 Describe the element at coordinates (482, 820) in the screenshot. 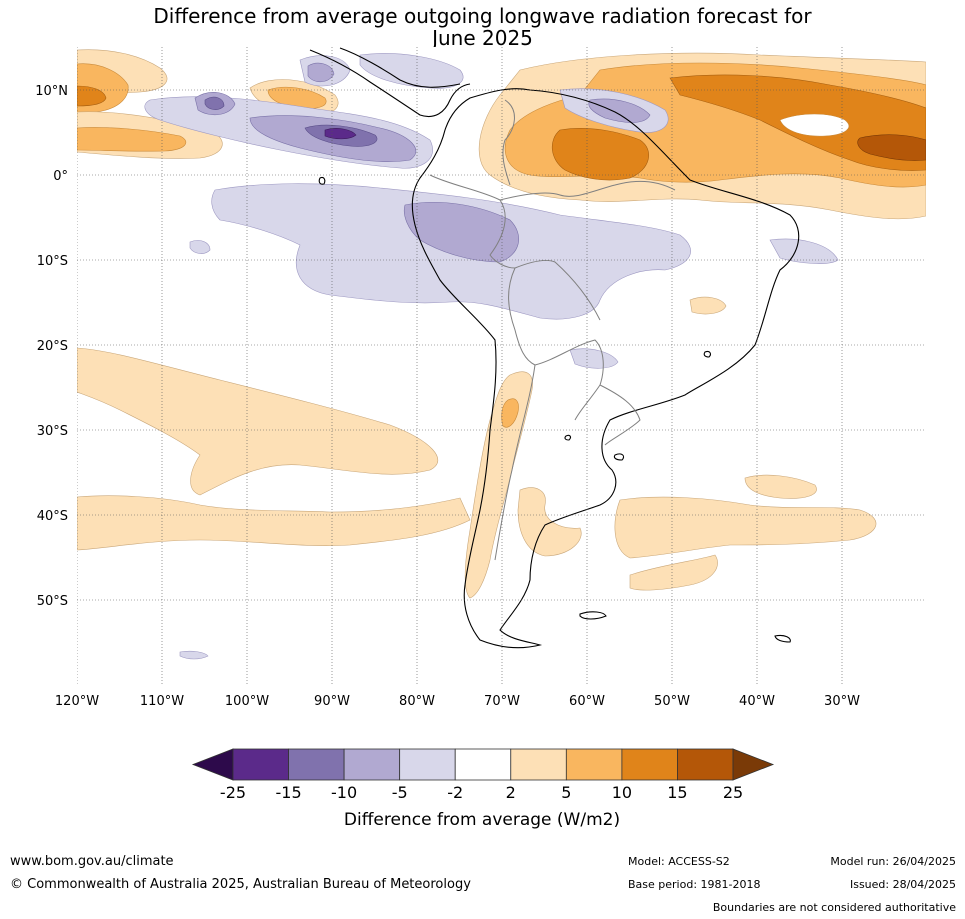

I see `colorbar-label: Difference from average (W/m2)` at that location.